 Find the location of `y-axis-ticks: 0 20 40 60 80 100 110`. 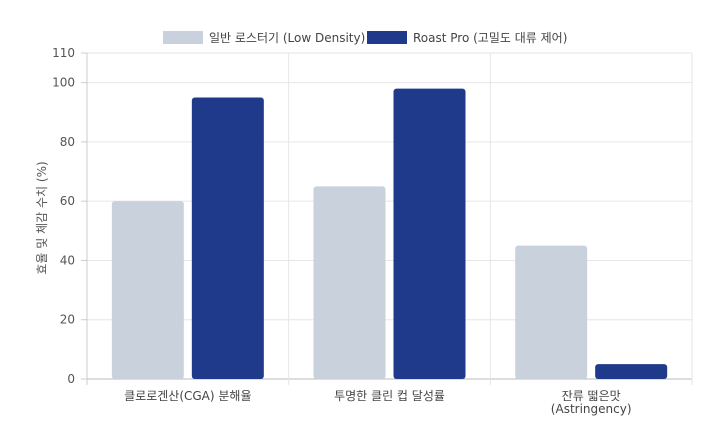

y-axis-ticks: 0 20 40 60 80 100 110 is located at coordinates (69, 216).